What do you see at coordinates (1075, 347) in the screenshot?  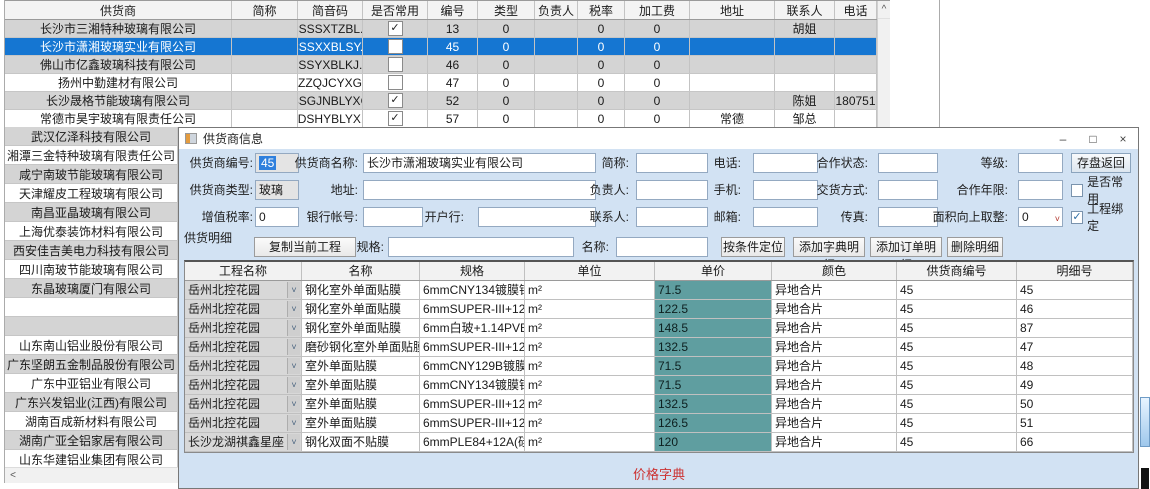 I see `table-cell: 47` at bounding box center [1075, 347].